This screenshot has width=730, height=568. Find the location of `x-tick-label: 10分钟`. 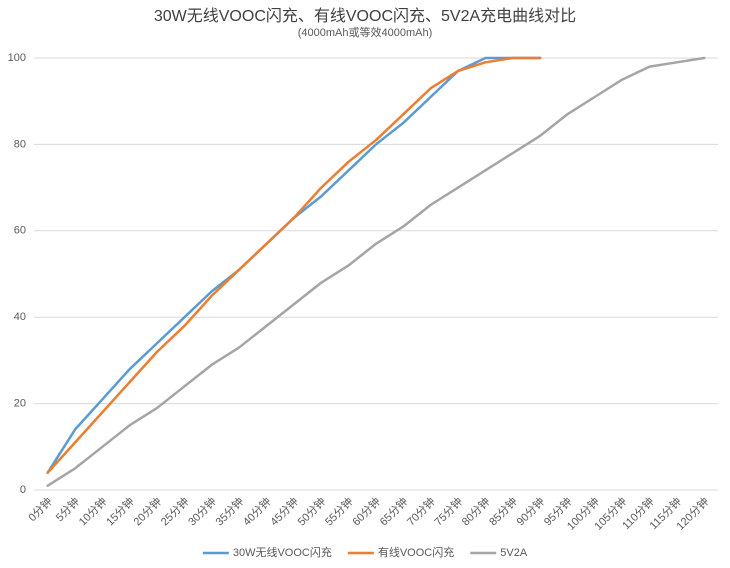

x-tick-label: 10分钟 is located at coordinates (92, 511).